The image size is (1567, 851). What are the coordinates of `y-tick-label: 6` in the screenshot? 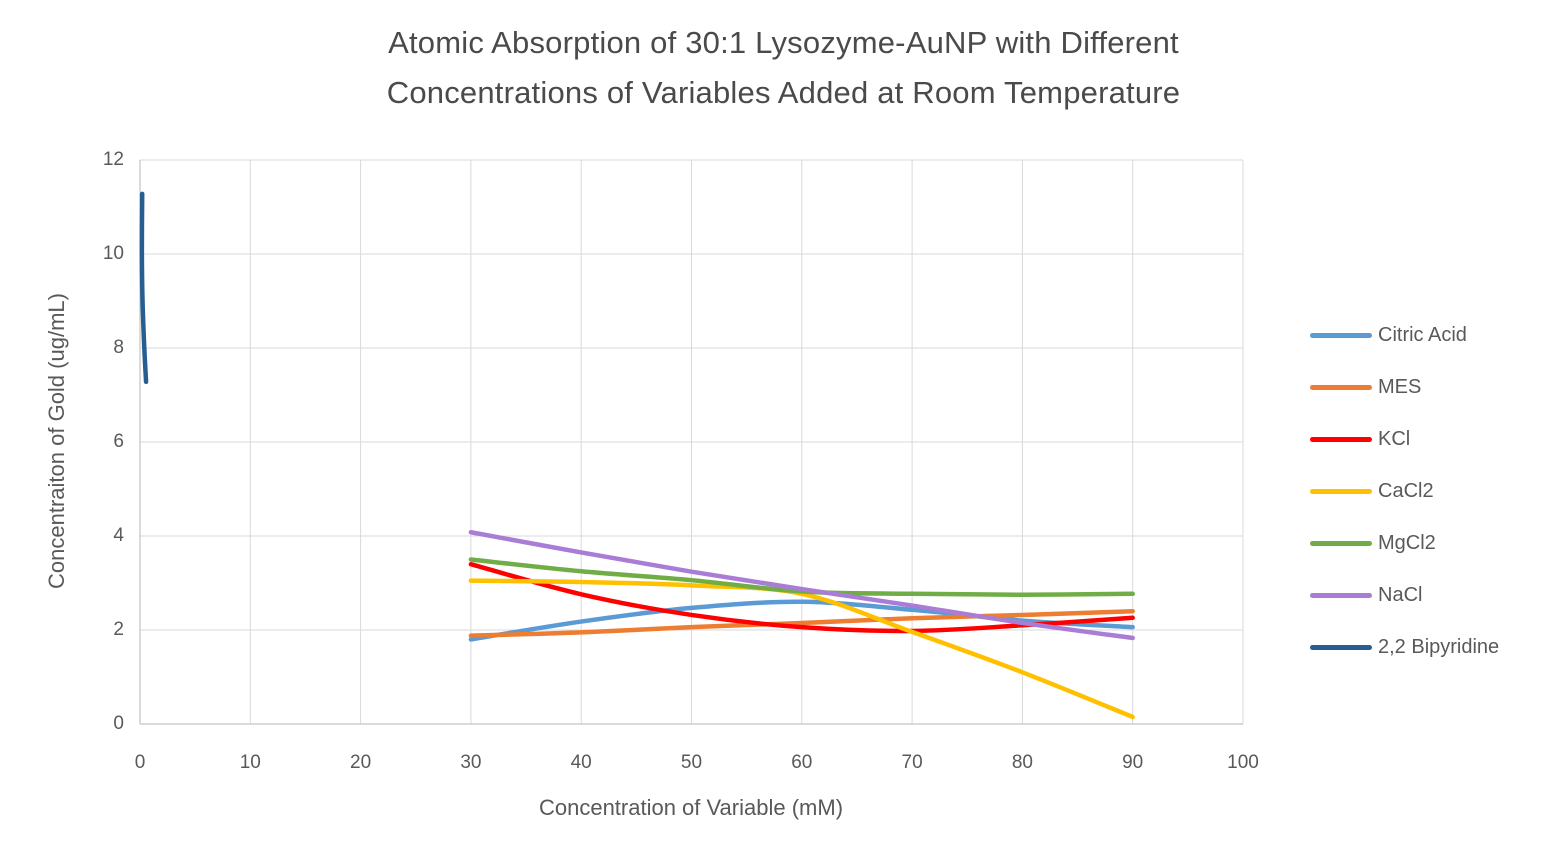 It's located at (118, 441).